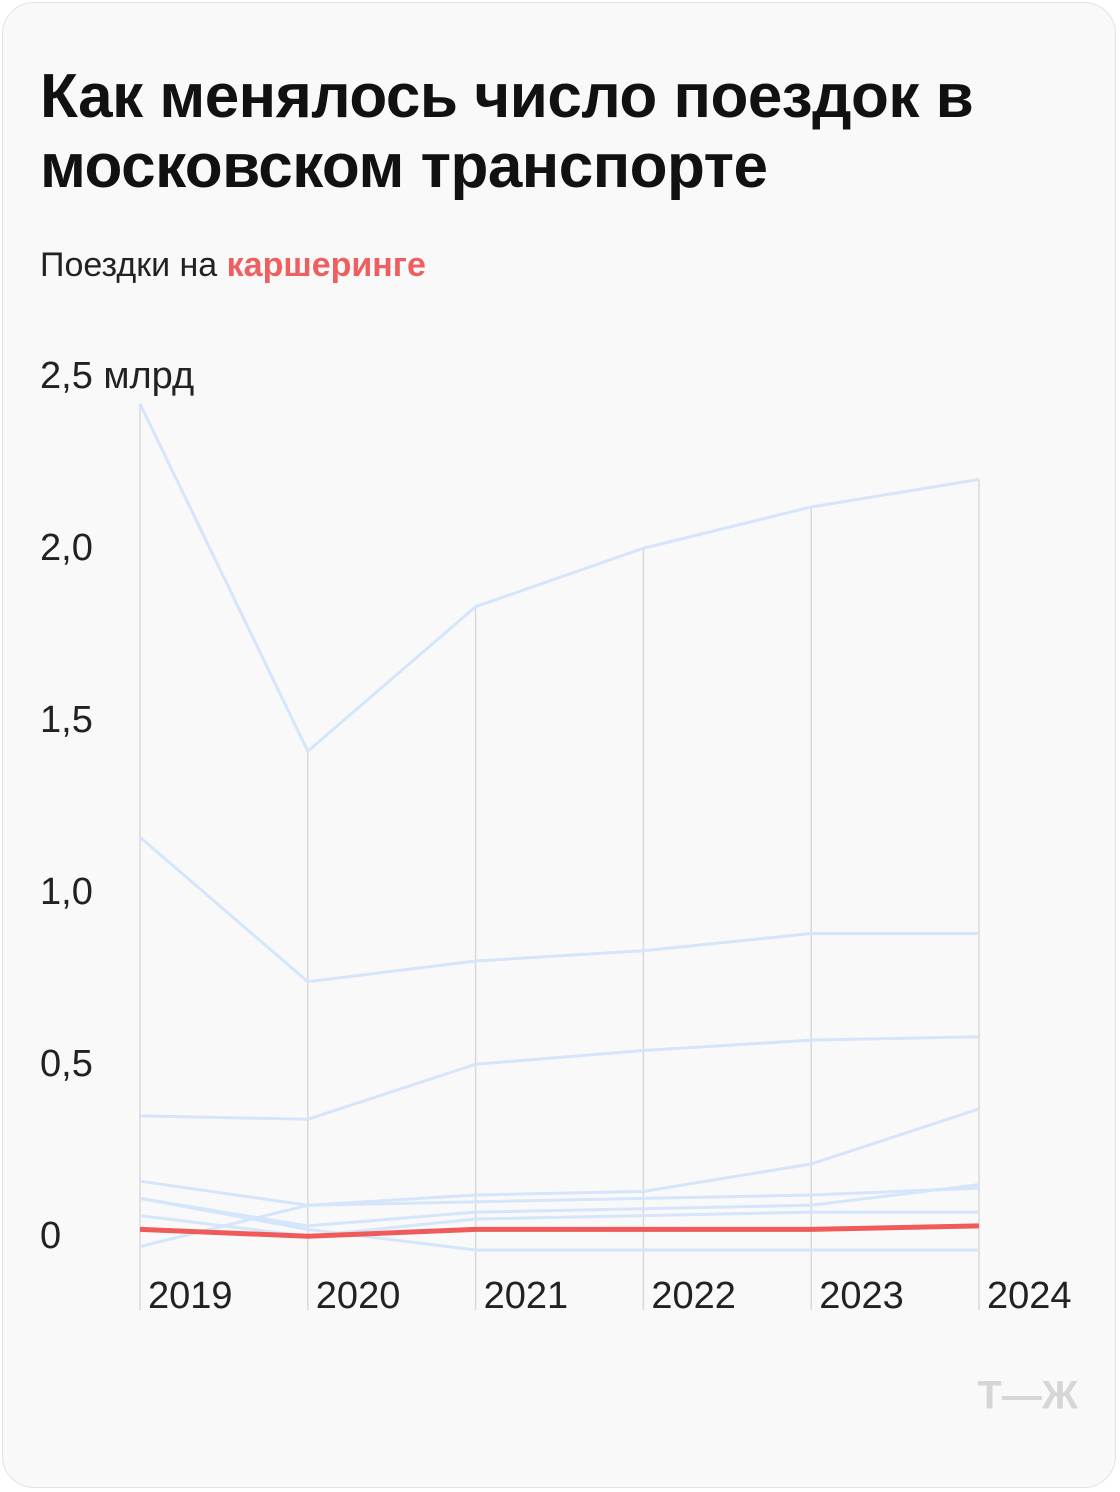  I want to click on x-tick-label: 2020, so click(358, 1296).